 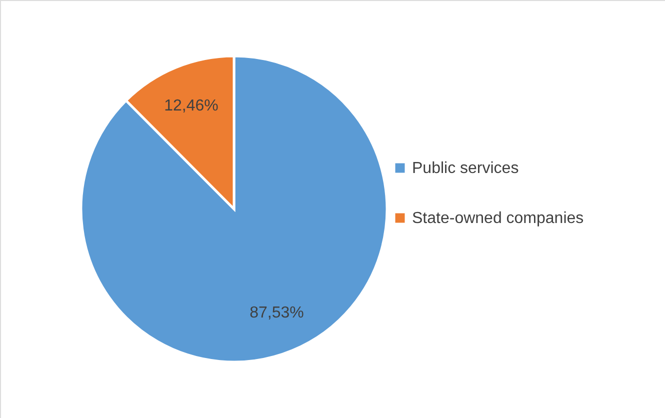 What do you see at coordinates (498, 218) in the screenshot?
I see `legend-label: State-owned companies` at bounding box center [498, 218].